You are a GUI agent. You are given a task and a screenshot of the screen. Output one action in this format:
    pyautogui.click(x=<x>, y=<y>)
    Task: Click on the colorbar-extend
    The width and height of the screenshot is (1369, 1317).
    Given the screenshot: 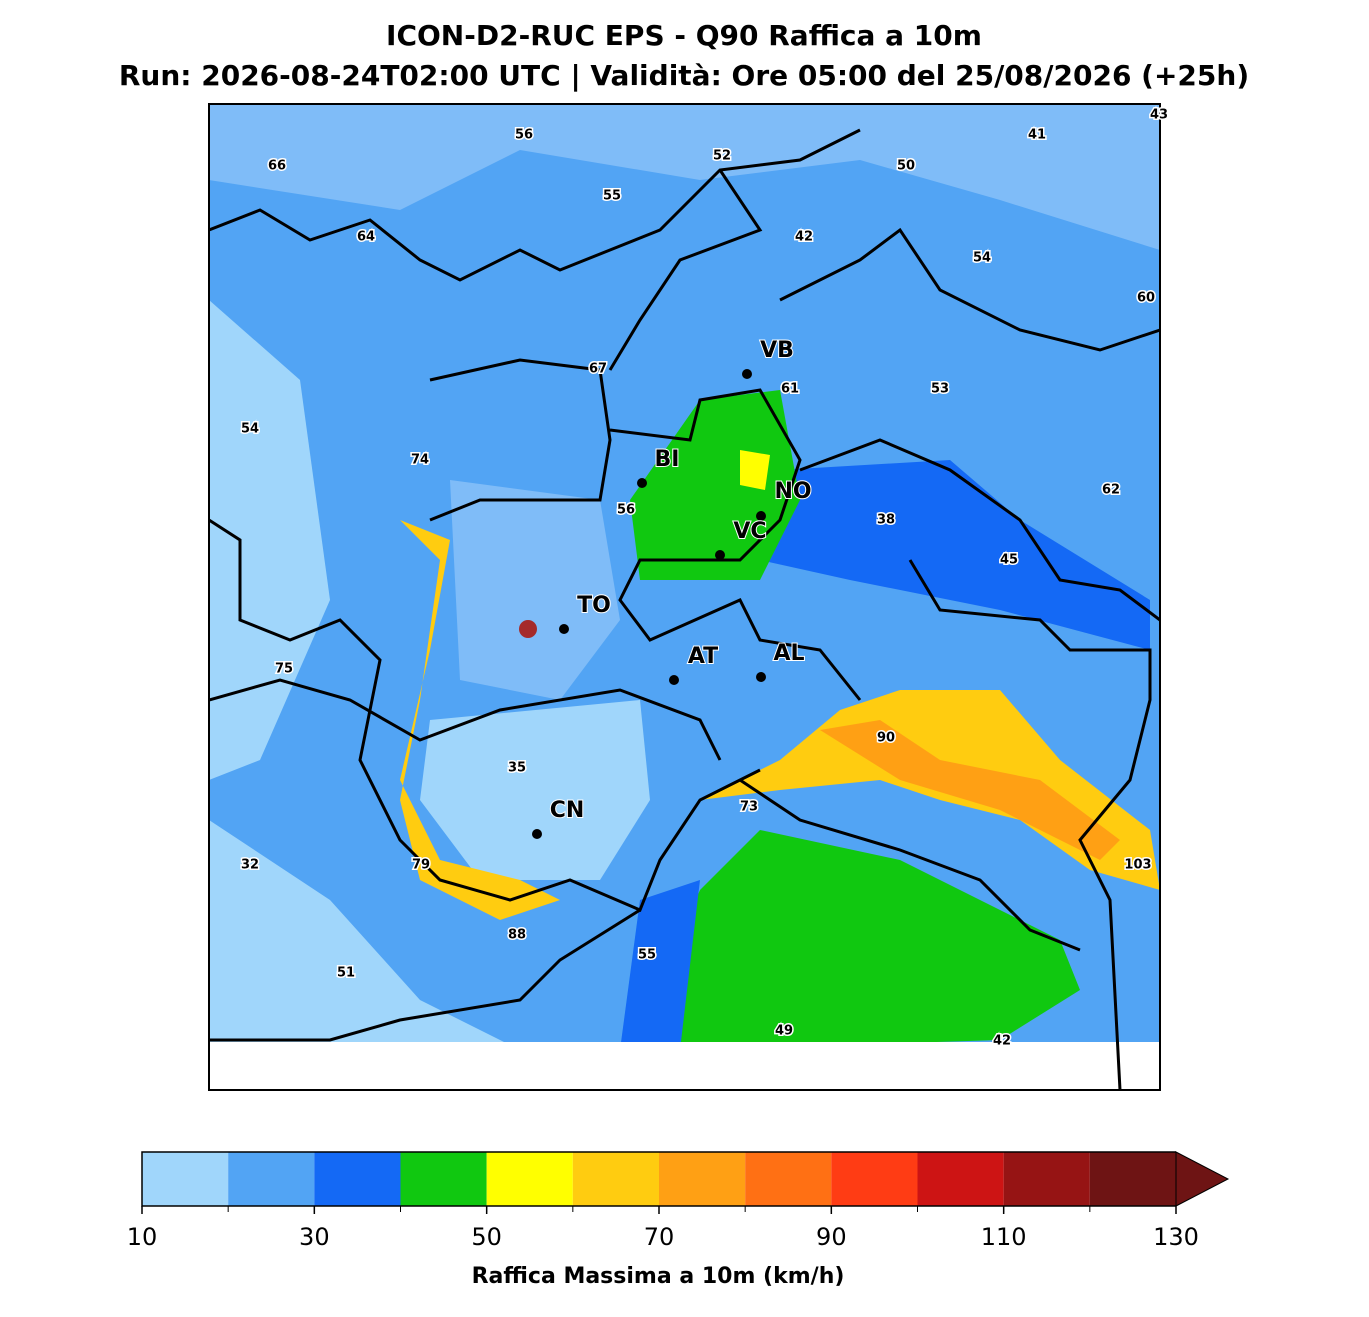 What is the action you would take?
    pyautogui.click(x=1202, y=1179)
    